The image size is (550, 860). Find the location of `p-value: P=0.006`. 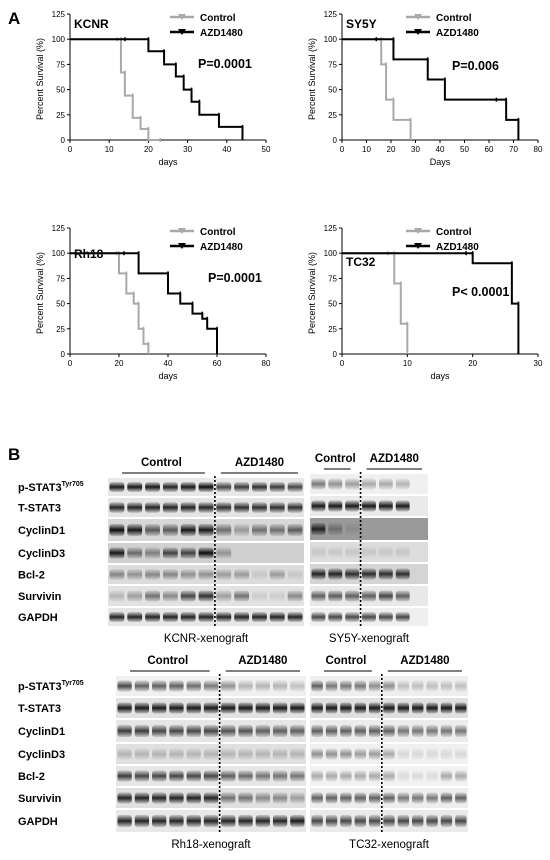

p-value: P=0.006 is located at coordinates (475, 66).